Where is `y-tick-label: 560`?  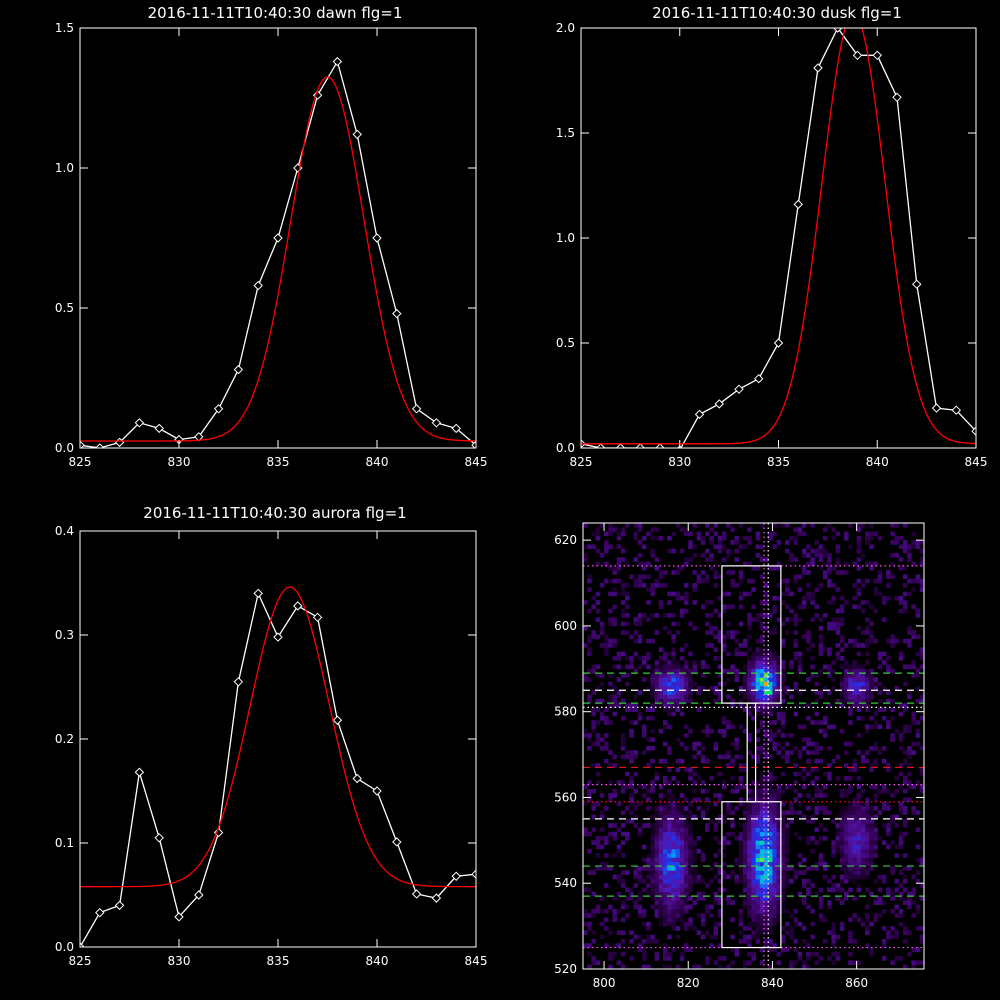 y-tick-label: 560 is located at coordinates (565, 797).